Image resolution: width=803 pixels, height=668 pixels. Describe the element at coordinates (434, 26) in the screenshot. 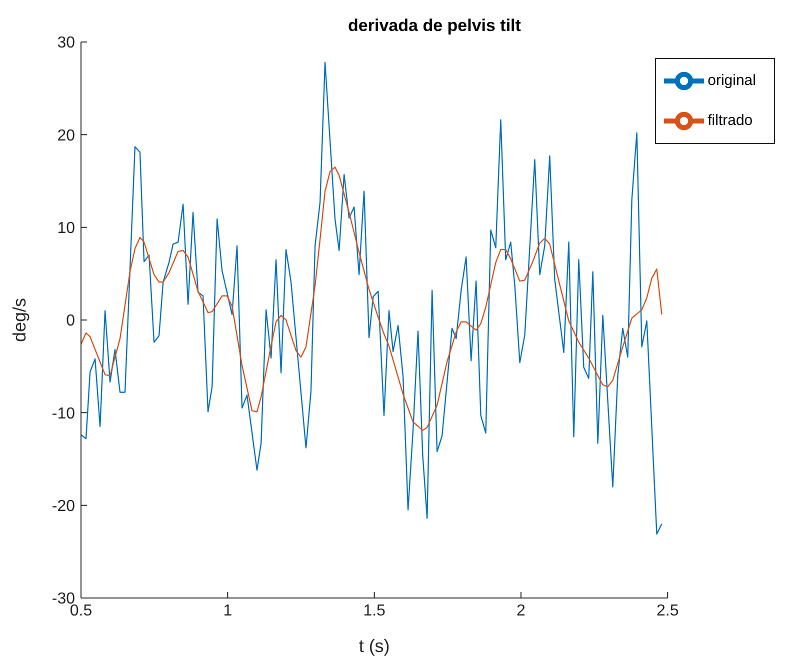

I see `chart-title: derivada de pelvis tilt` at that location.